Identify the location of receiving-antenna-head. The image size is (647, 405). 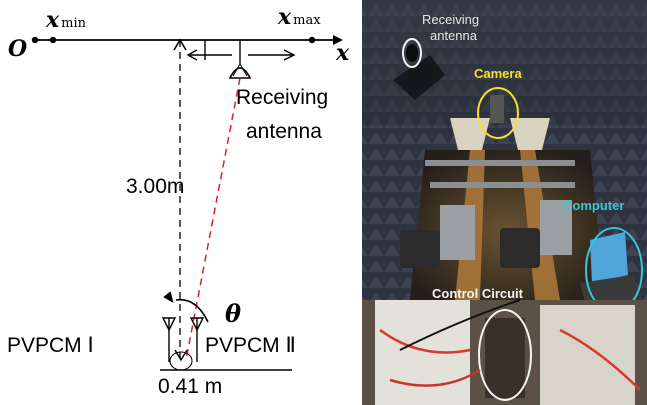
(412, 53).